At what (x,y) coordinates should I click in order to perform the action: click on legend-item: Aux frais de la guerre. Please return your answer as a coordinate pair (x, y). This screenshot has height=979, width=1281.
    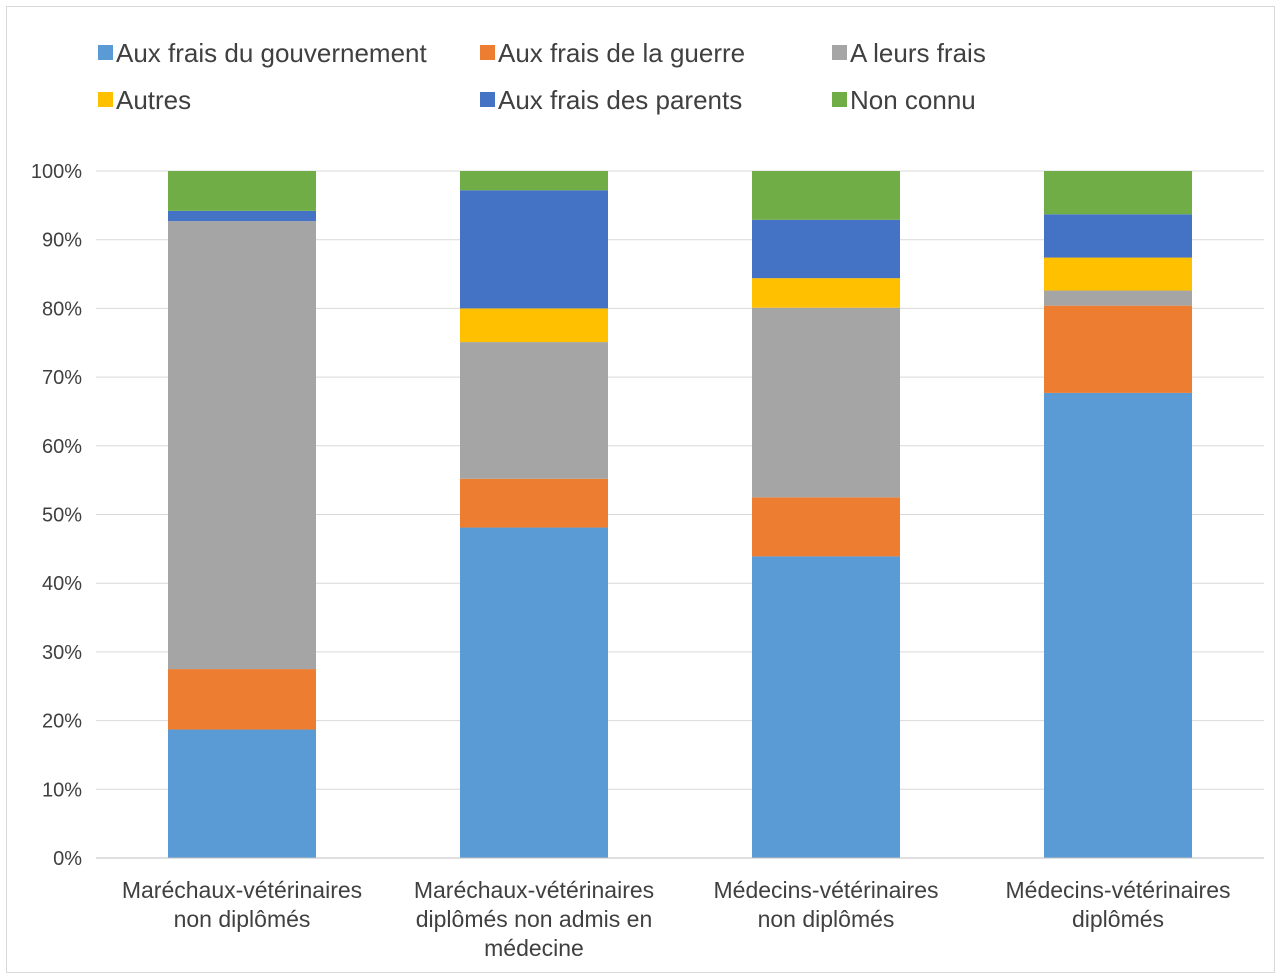
    Looking at the image, I should click on (612, 53).